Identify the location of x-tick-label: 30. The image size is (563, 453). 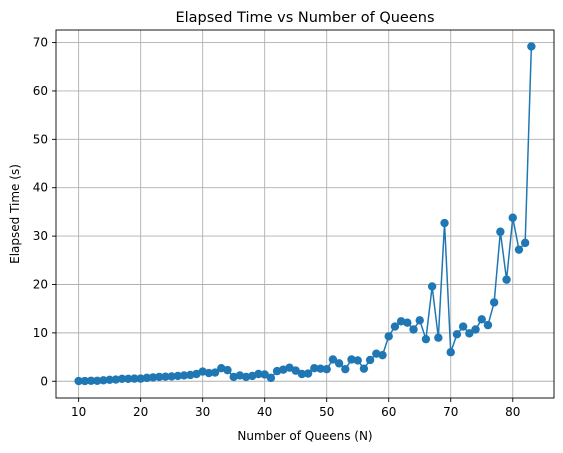
(202, 412).